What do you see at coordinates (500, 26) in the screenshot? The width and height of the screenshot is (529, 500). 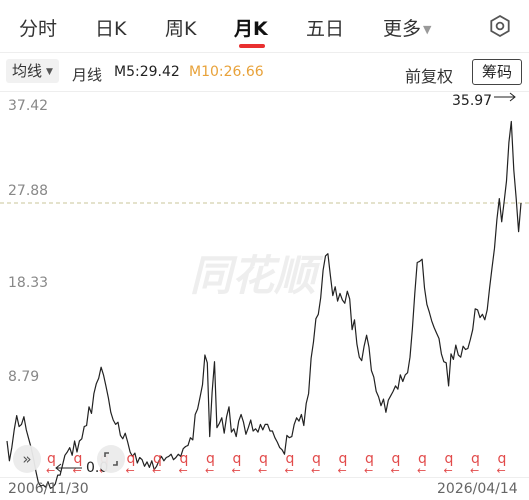 I see `hexagon-gear-icon` at bounding box center [500, 26].